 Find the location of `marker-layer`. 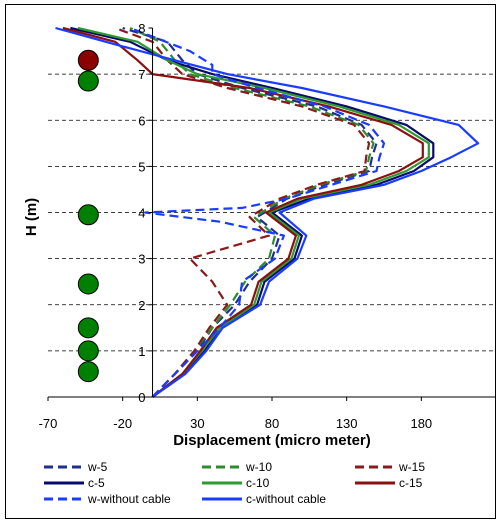

marker-layer is located at coordinates (88, 216).